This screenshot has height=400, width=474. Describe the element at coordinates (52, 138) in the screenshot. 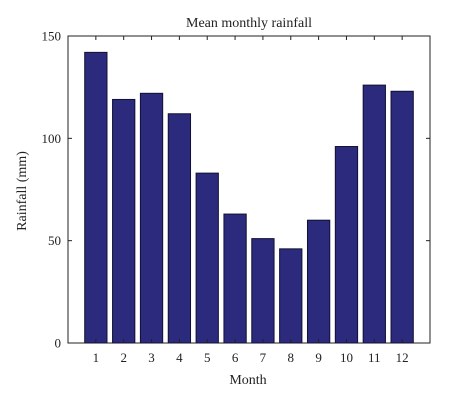

I see `y-tick-label: 100` at that location.